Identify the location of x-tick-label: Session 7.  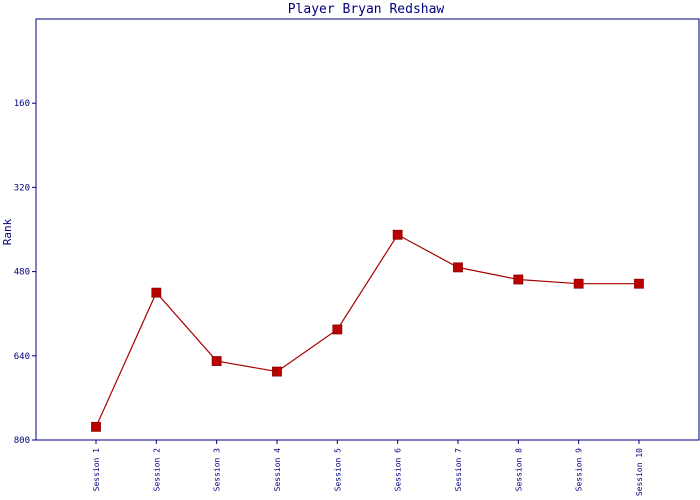
(458, 470).